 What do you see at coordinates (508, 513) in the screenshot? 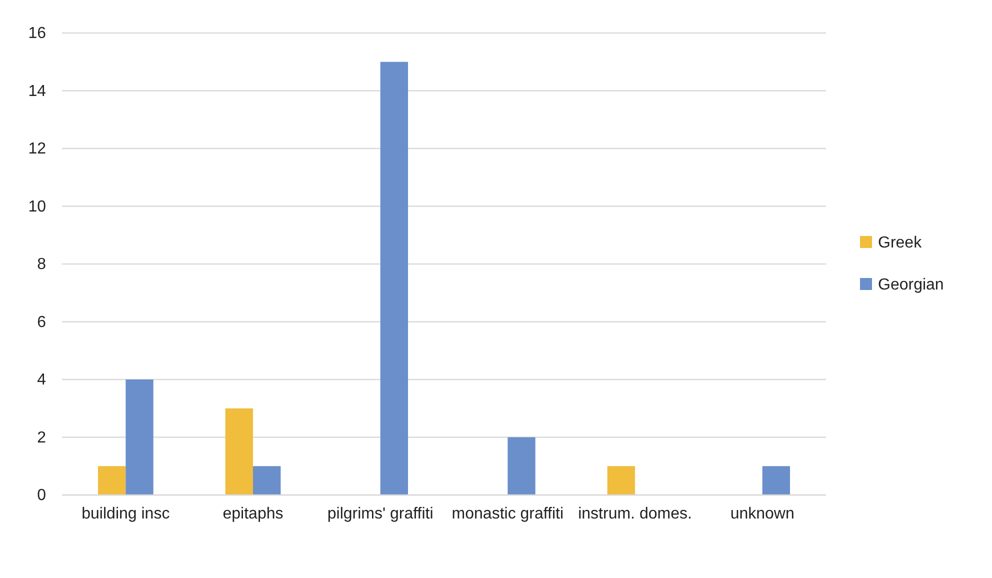
I see `x-tick-label: monastic graffiti` at bounding box center [508, 513].